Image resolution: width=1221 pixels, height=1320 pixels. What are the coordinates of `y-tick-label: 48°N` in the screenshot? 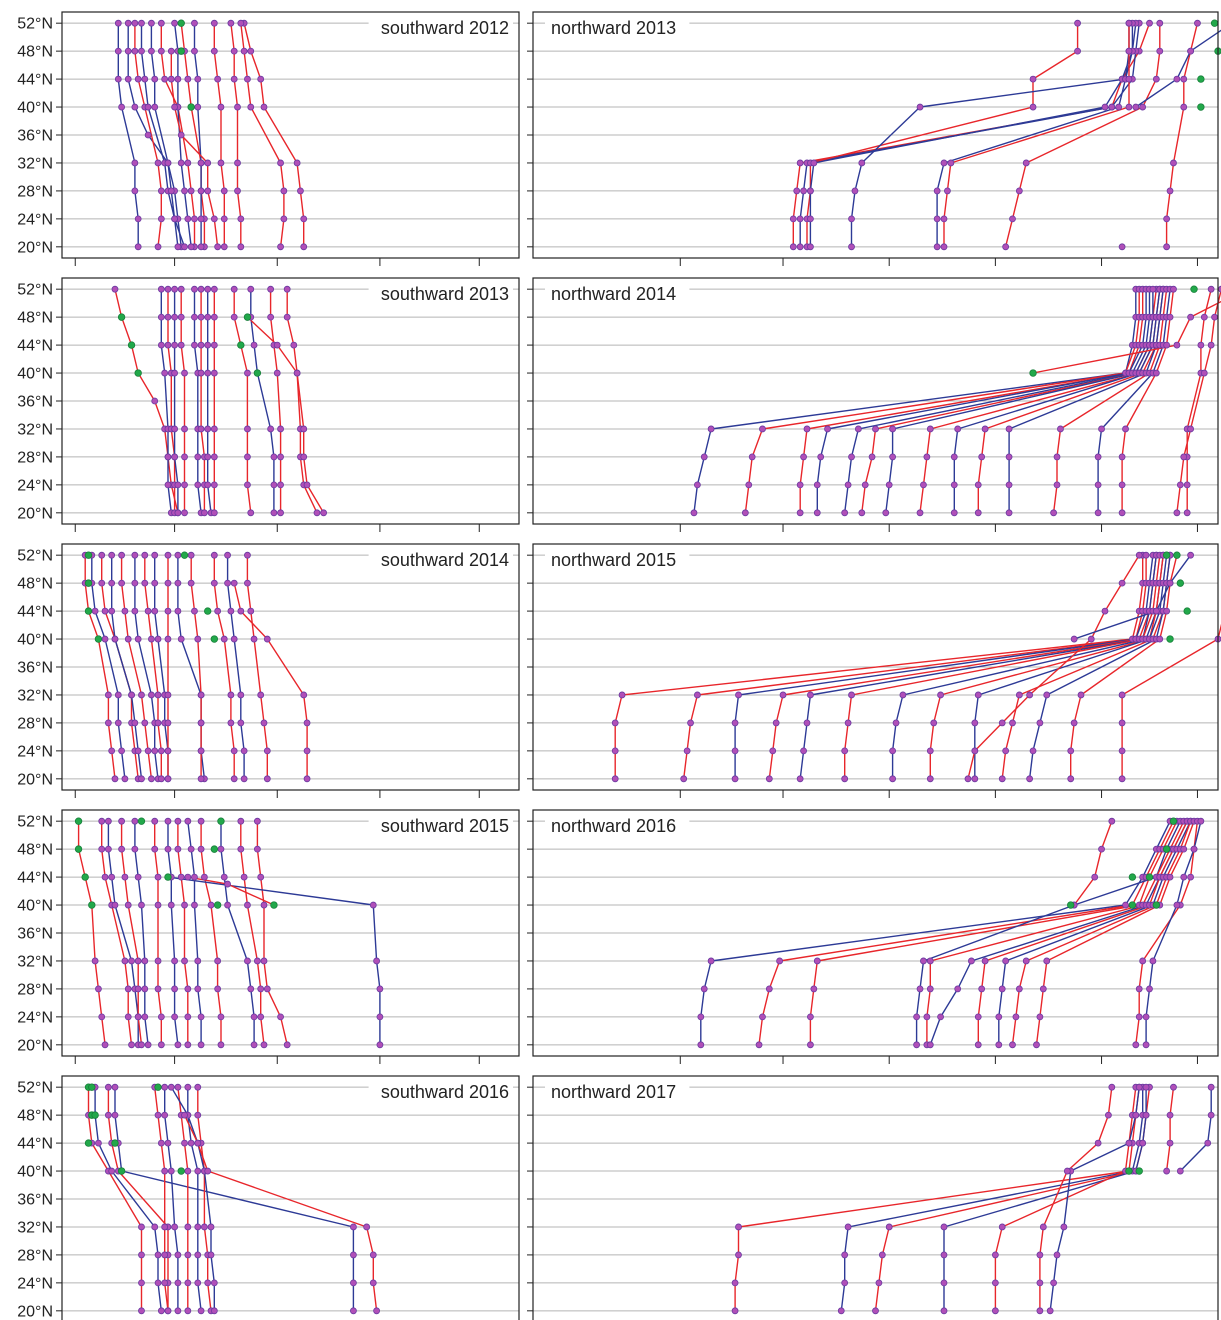 It's located at (35, 52).